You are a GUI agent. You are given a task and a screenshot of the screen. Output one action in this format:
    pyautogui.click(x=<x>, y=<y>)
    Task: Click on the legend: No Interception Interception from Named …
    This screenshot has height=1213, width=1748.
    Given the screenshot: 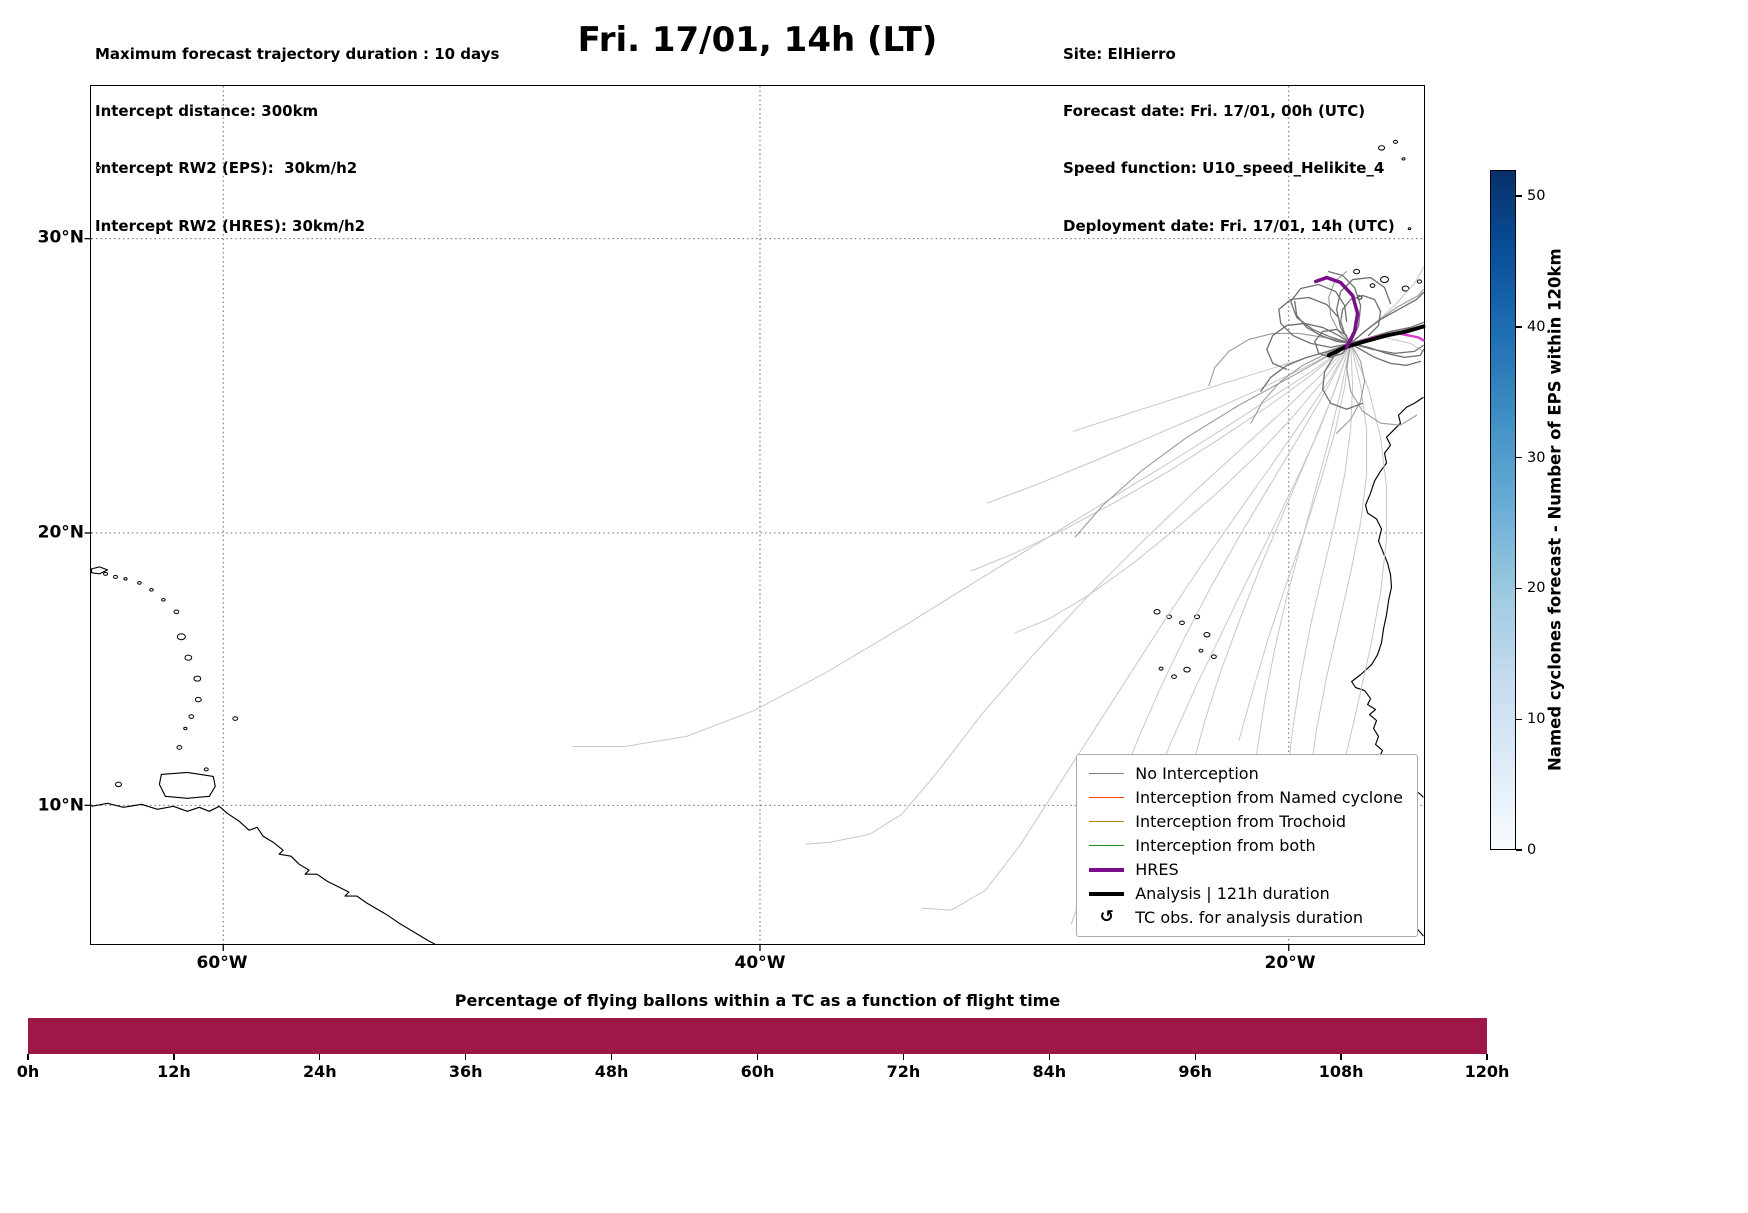 What is the action you would take?
    pyautogui.click(x=1247, y=845)
    